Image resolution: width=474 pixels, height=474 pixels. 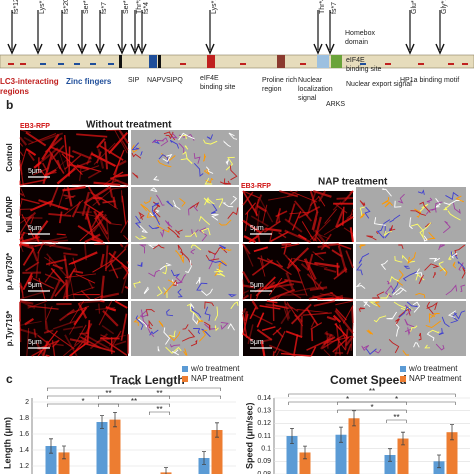 What do you see at coordinates (35, 126) in the screenshot?
I see `marker-label: EB3-RFP` at bounding box center [35, 126].